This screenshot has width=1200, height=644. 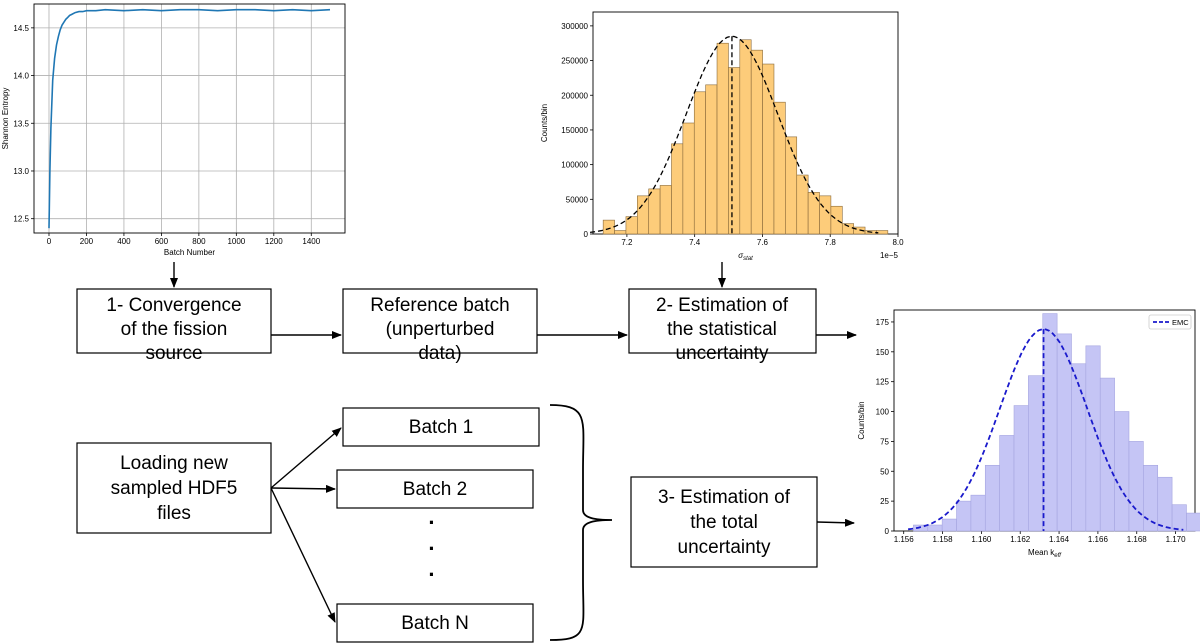 What do you see at coordinates (722, 329) in the screenshot?
I see `statistical-line-2: the statistical` at bounding box center [722, 329].